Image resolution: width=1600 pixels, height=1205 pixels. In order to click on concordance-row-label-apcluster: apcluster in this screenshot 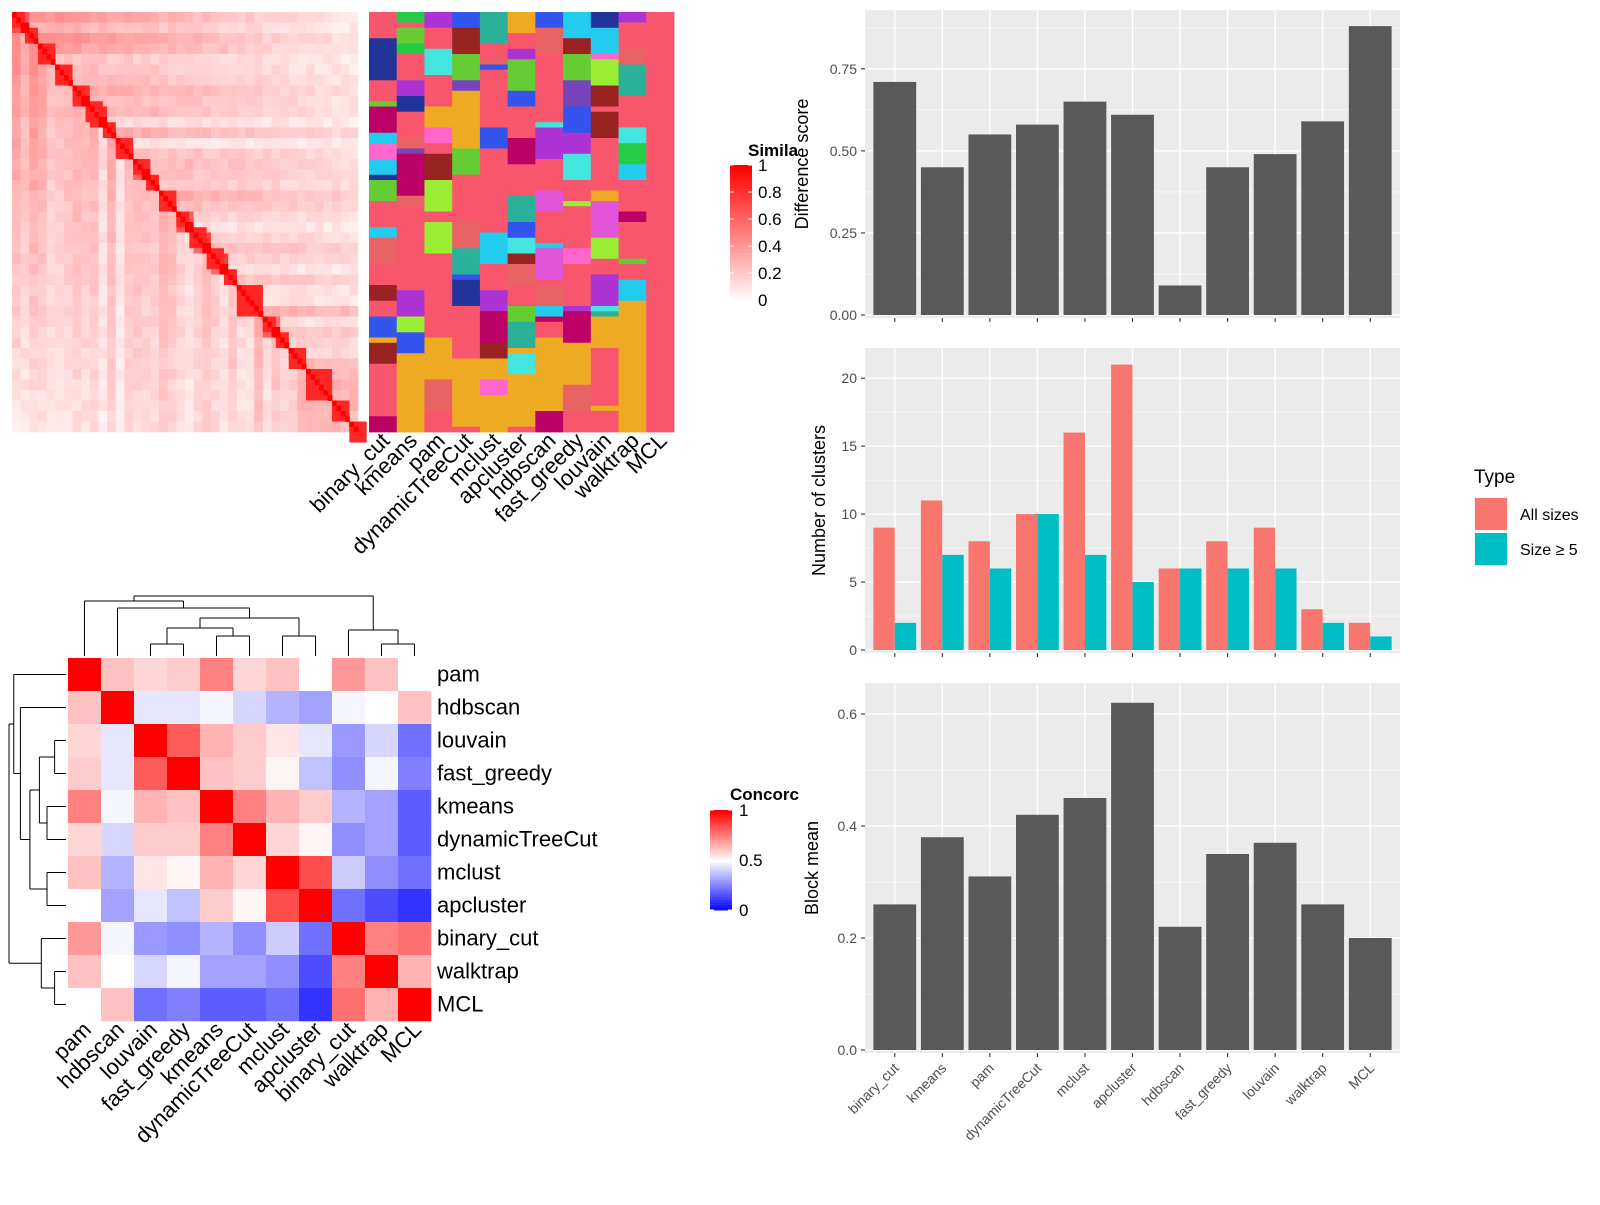, I will do `click(481, 905)`.